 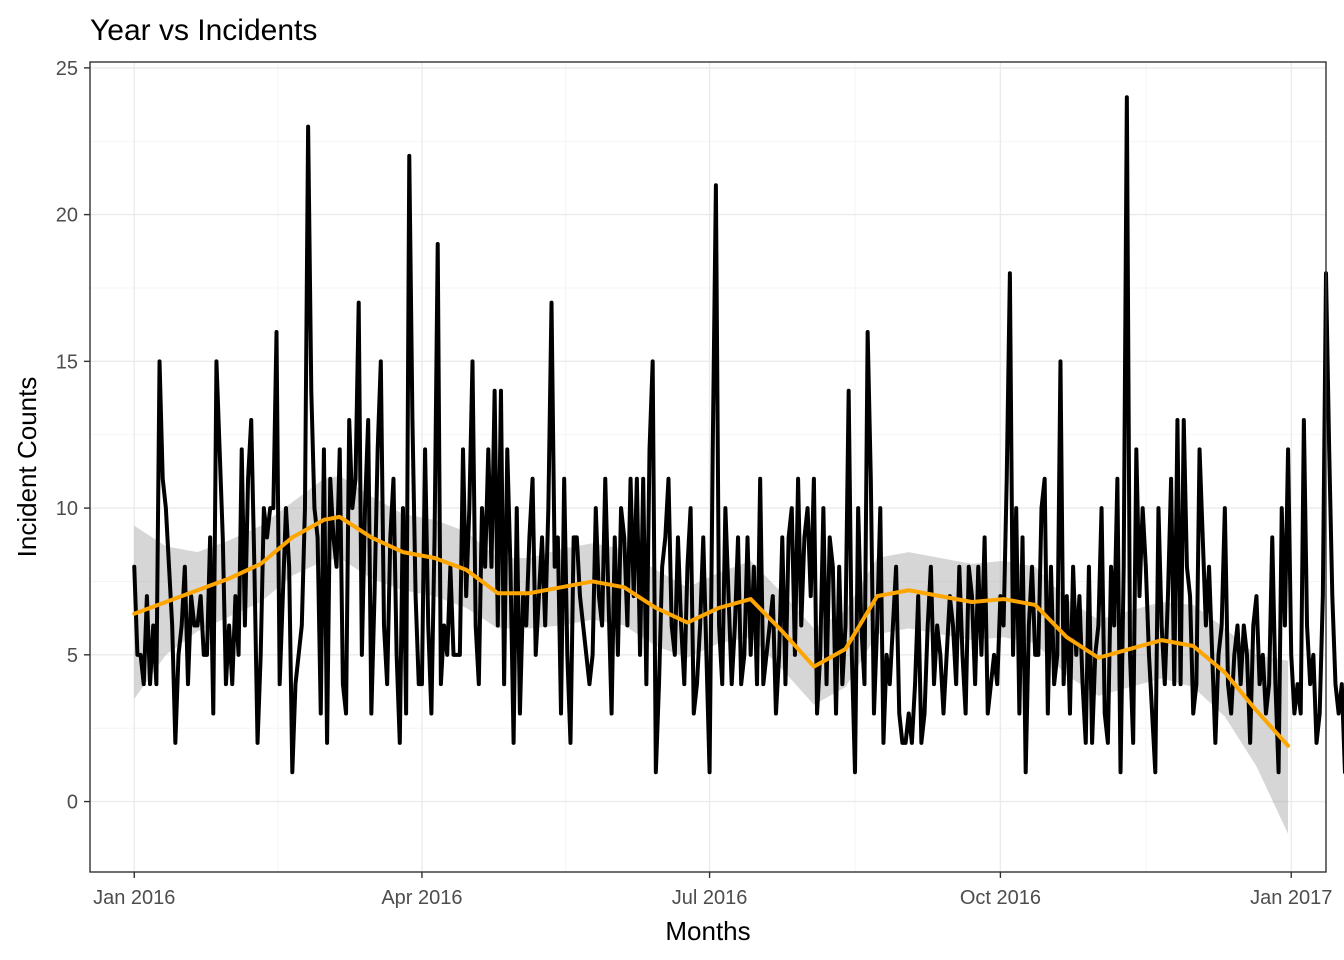 I want to click on y-tick-label: 15, so click(x=67, y=362).